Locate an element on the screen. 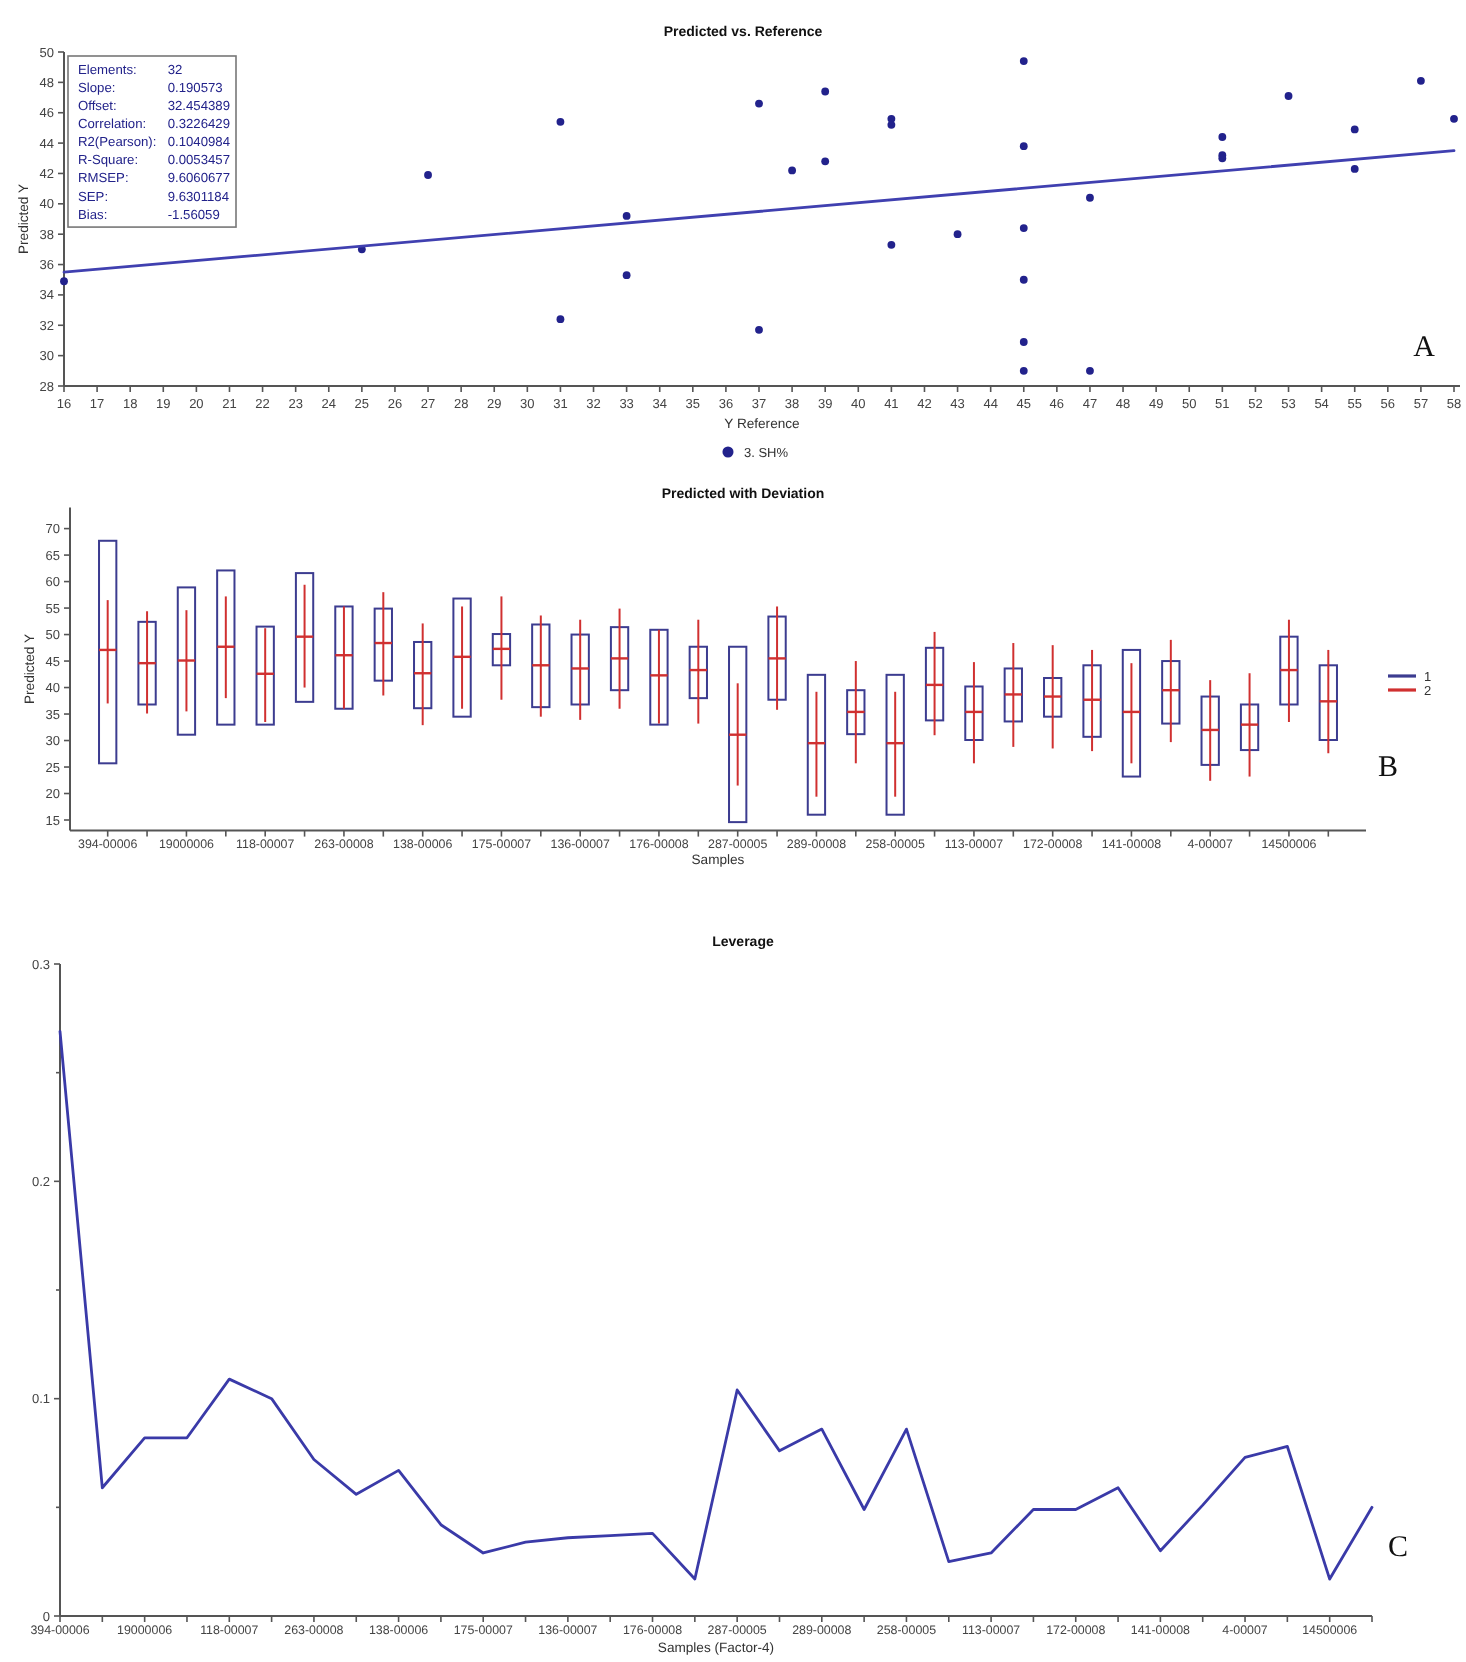 Image resolution: width=1466 pixels, height=1662 pixels. text: B is located at coordinates (1388, 768).